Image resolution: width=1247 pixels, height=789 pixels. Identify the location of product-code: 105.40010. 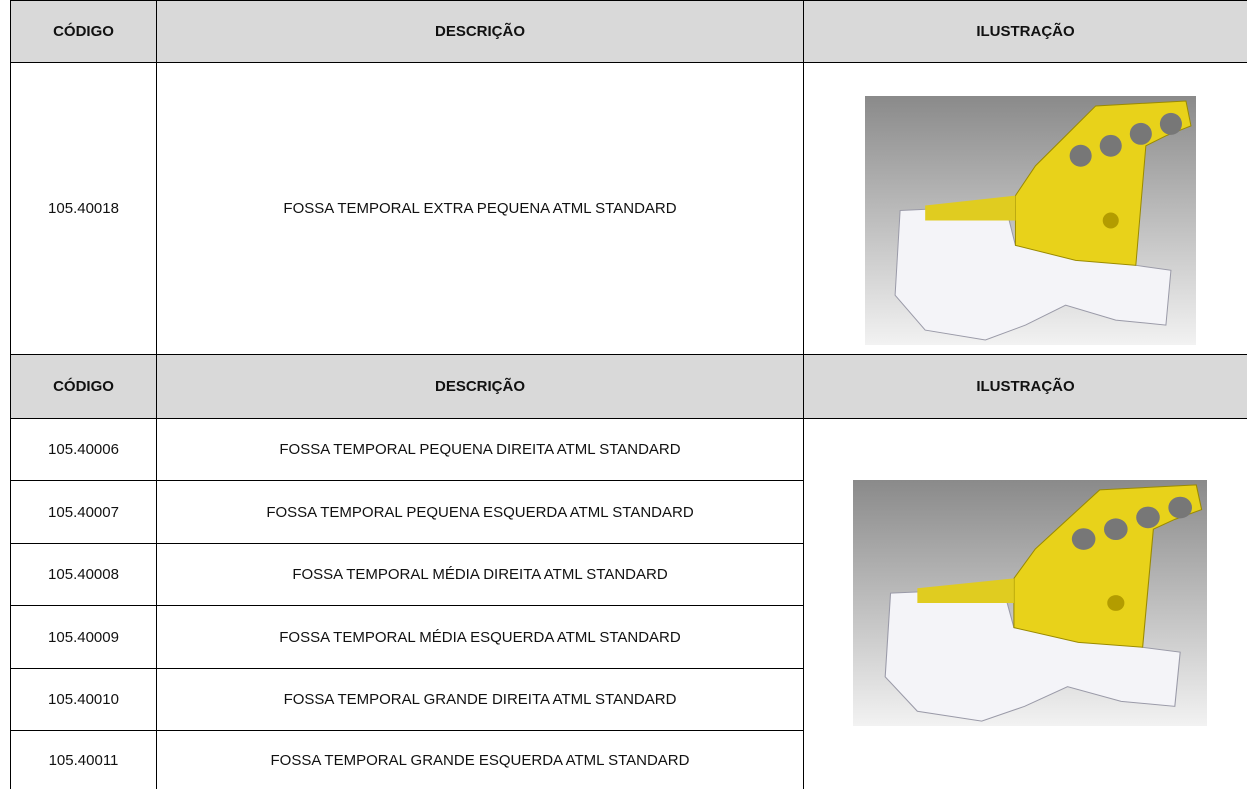
(84, 700).